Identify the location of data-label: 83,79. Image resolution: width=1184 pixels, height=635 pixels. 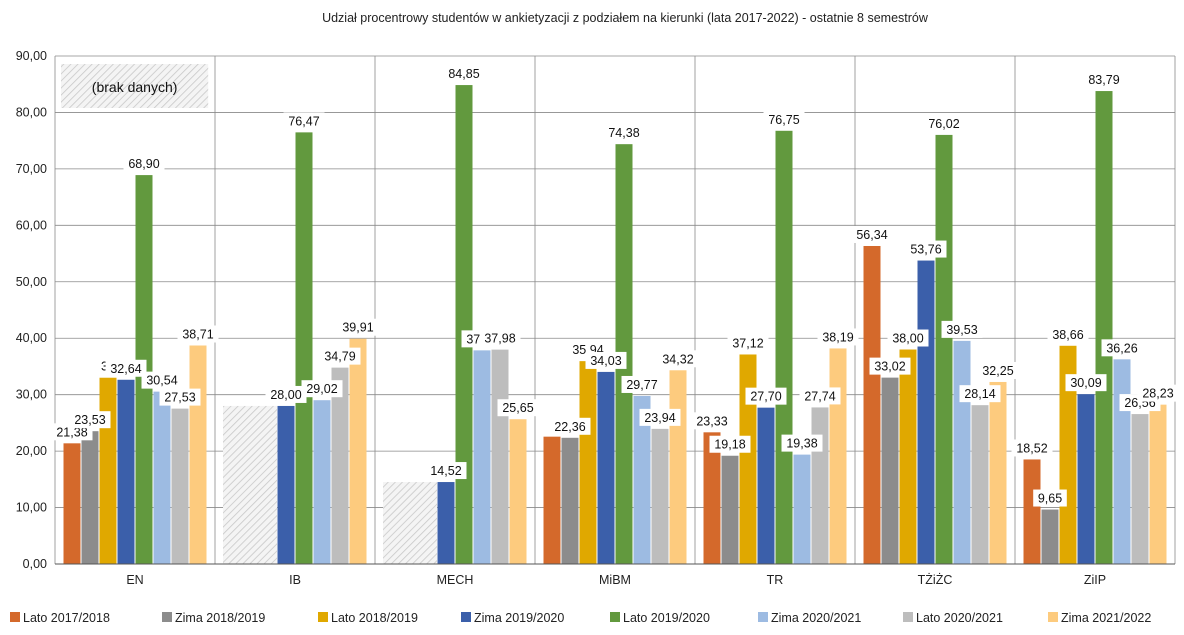
(1103, 80).